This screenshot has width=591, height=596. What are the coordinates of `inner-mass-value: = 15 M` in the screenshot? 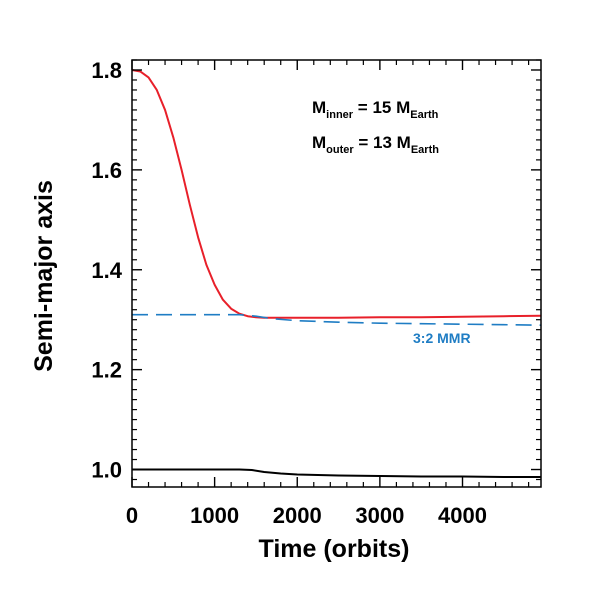 It's located at (381, 107).